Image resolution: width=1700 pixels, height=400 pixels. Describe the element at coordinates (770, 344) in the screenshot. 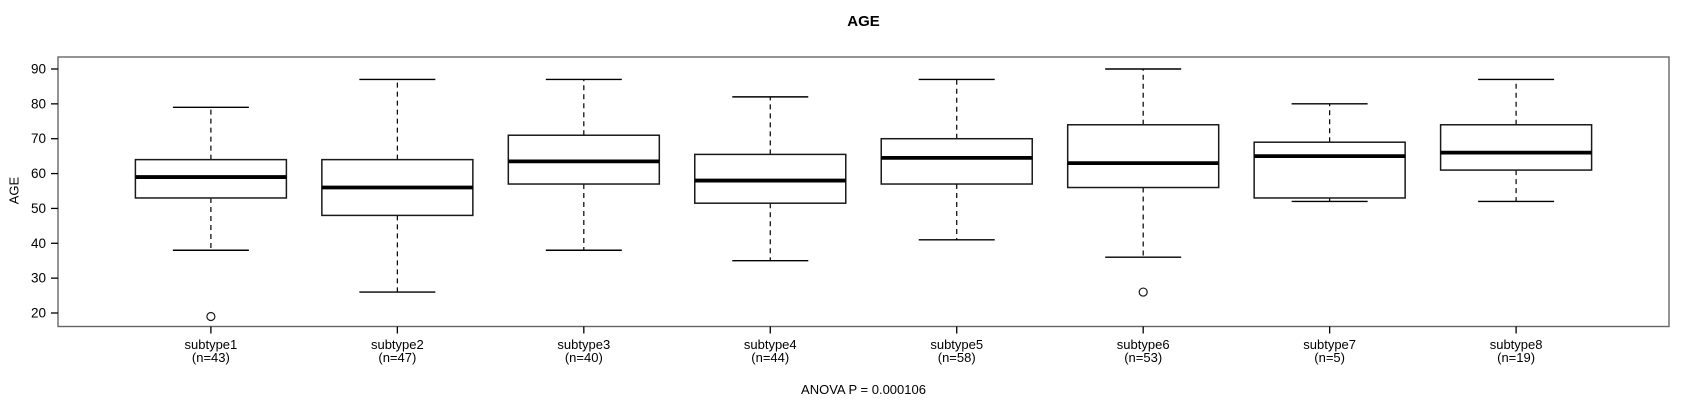

I see `x-tick-label: subtype4` at that location.